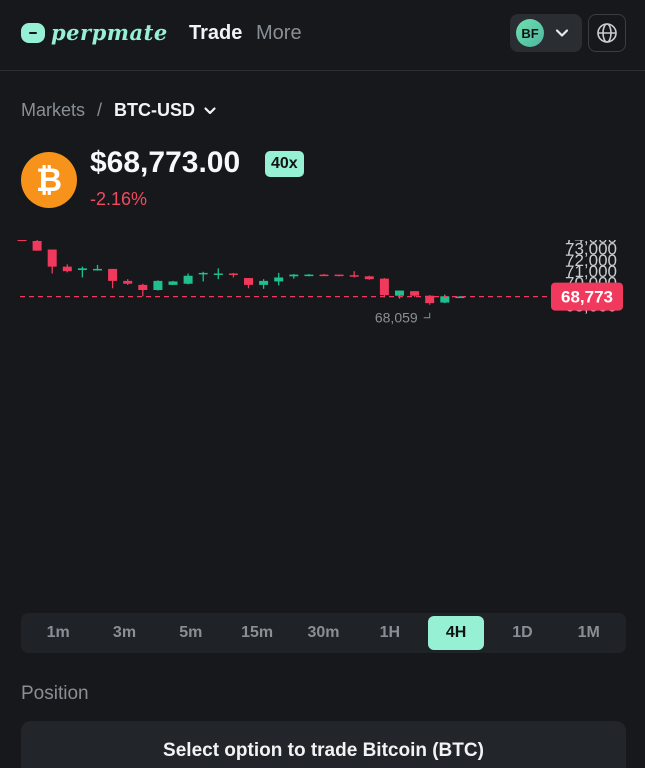 This screenshot has width=645, height=768. Describe the element at coordinates (155, 110) in the screenshot. I see `market-selector: BTC-USD` at that location.